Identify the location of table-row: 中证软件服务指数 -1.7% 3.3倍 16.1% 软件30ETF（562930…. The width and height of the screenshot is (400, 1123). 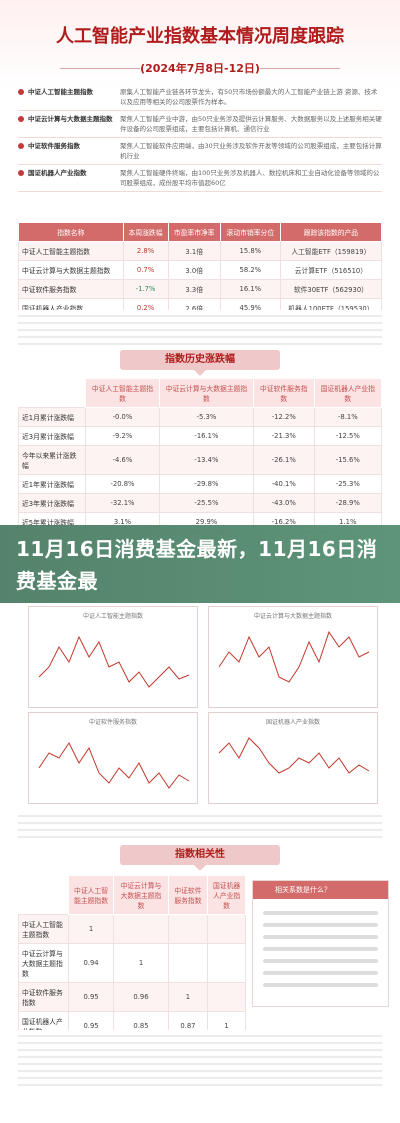
(200, 289).